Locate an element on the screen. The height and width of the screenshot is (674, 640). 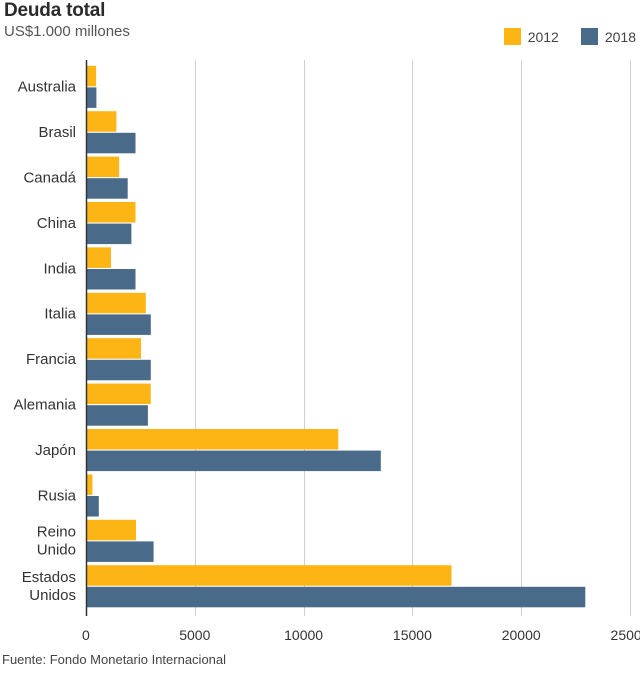
bar-japon-2018 is located at coordinates (234, 461).